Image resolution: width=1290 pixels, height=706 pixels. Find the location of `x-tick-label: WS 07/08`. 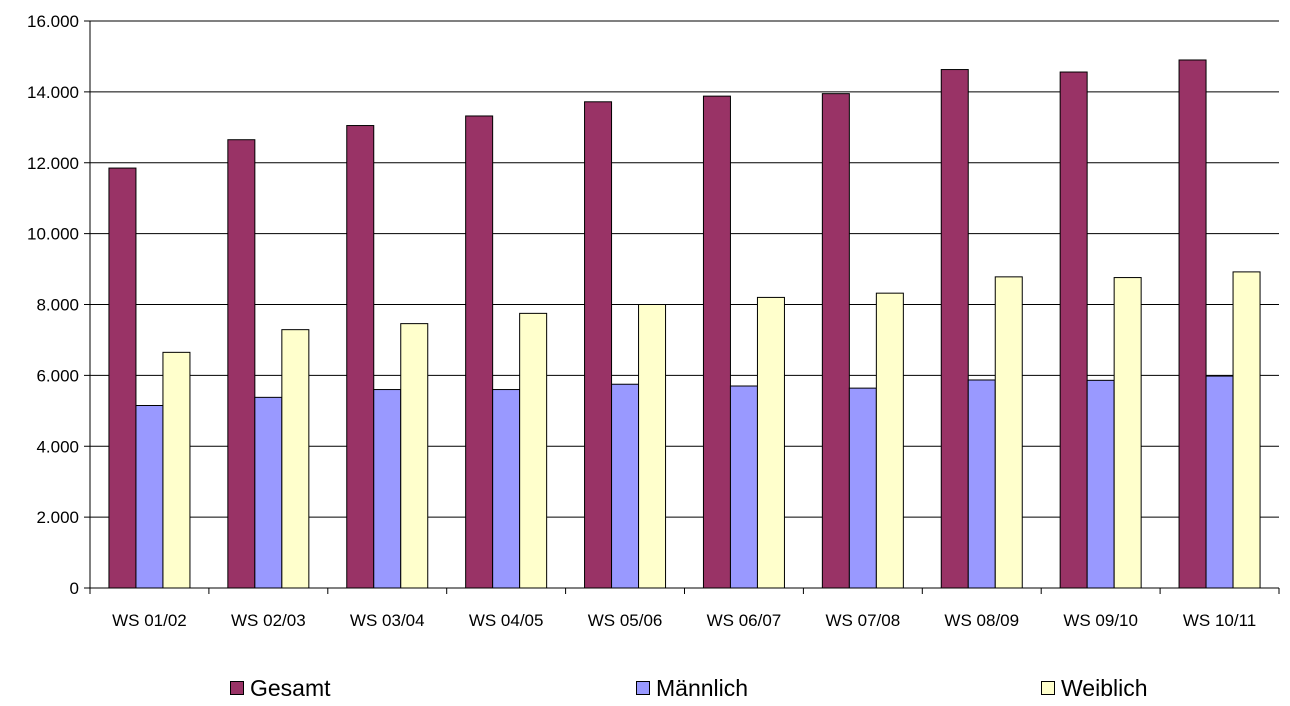

x-tick-label: WS 07/08 is located at coordinates (863, 620).